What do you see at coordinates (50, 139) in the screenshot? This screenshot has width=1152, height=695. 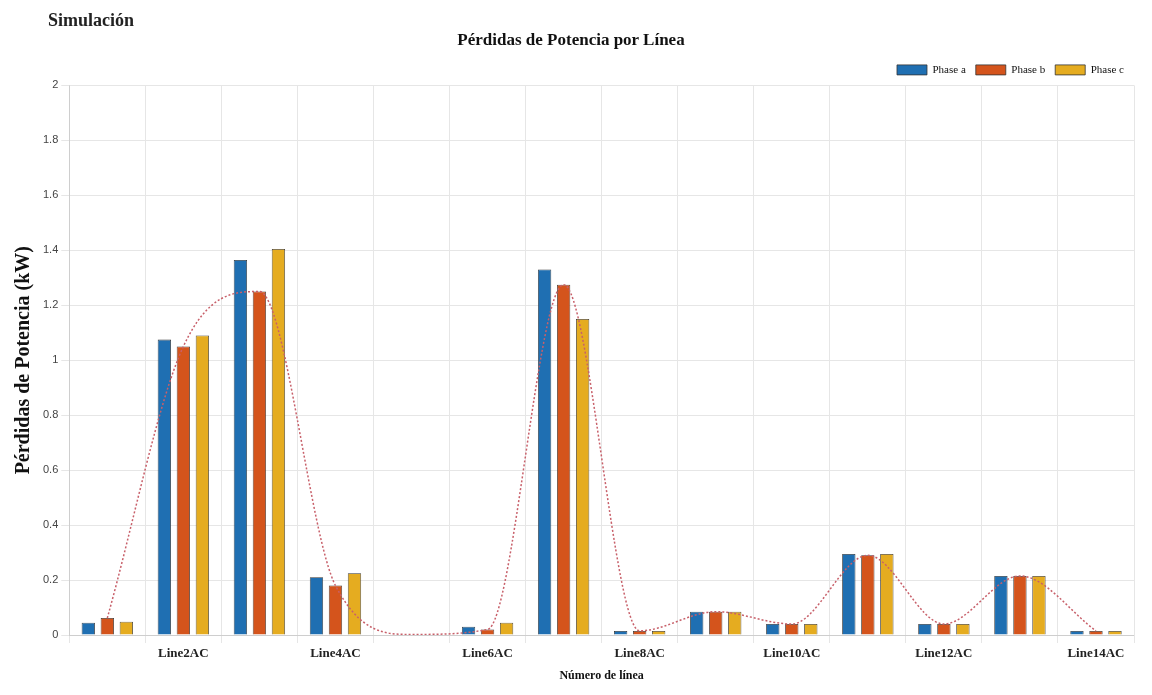 I see `y-tick-label: 1.8` at bounding box center [50, 139].